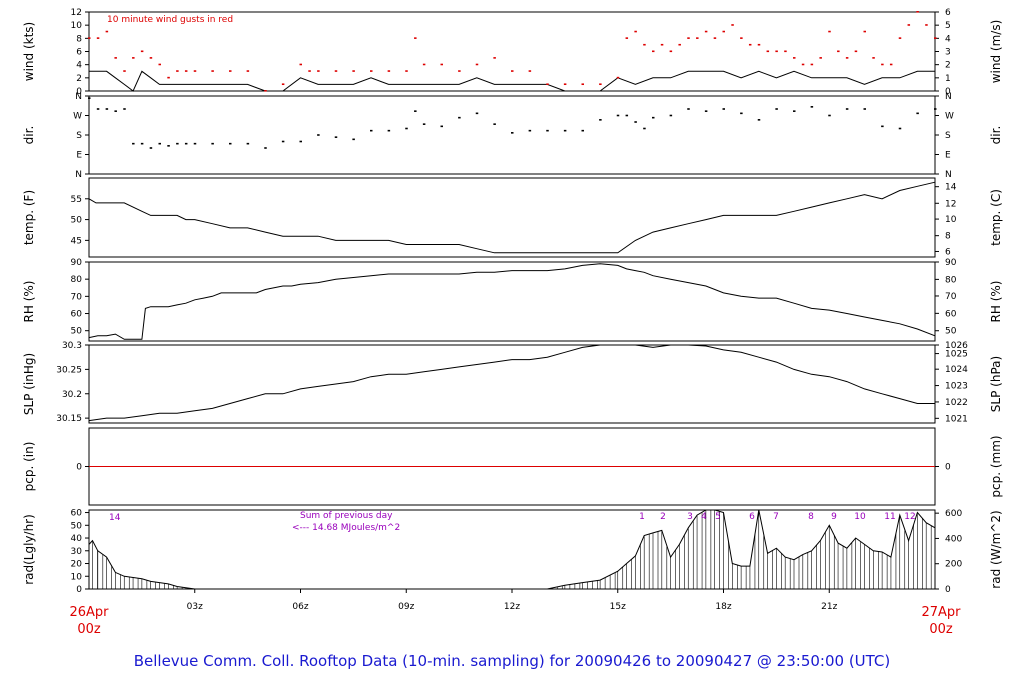 The width and height of the screenshot is (1024, 700). Describe the element at coordinates (941, 612) in the screenshot. I see `x-end-date: 27Apr` at that location.